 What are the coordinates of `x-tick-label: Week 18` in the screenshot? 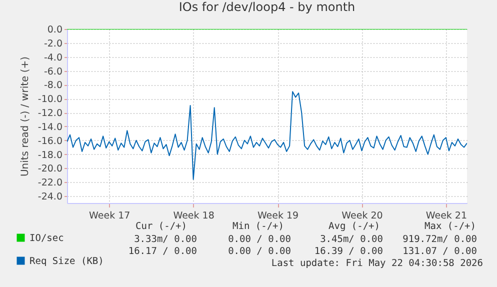 It's located at (193, 216).